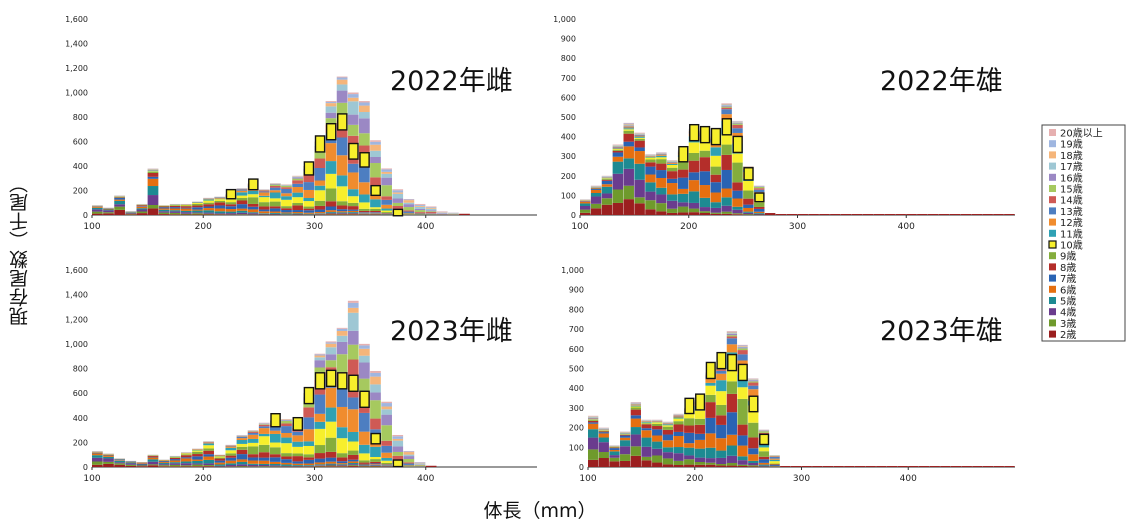  What do you see at coordinates (1065, 246) in the screenshot?
I see `legend-item: 10歳` at bounding box center [1065, 246].